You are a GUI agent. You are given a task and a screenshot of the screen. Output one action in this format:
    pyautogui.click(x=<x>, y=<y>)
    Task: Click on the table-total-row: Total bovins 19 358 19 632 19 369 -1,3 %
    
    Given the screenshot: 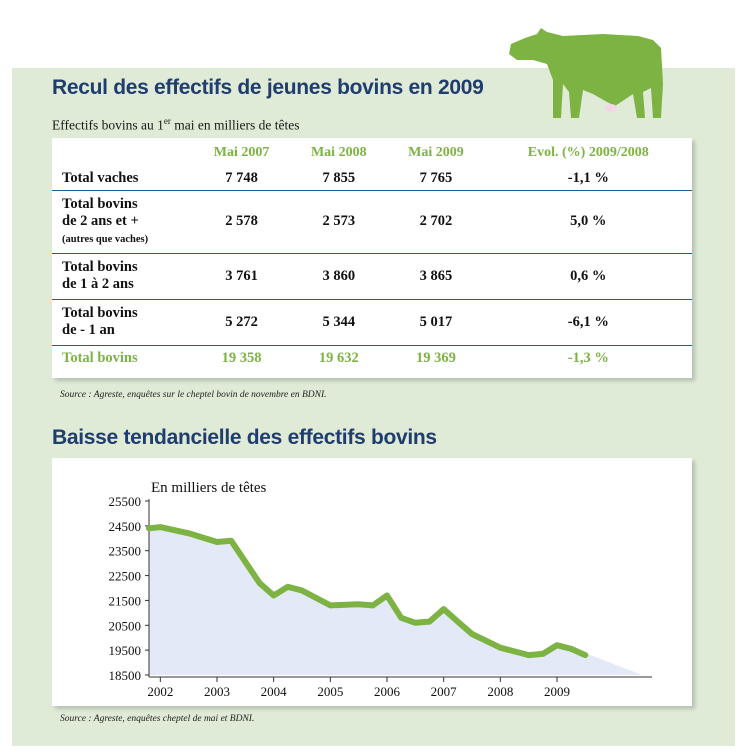 What is the action you would take?
    pyautogui.click(x=372, y=358)
    